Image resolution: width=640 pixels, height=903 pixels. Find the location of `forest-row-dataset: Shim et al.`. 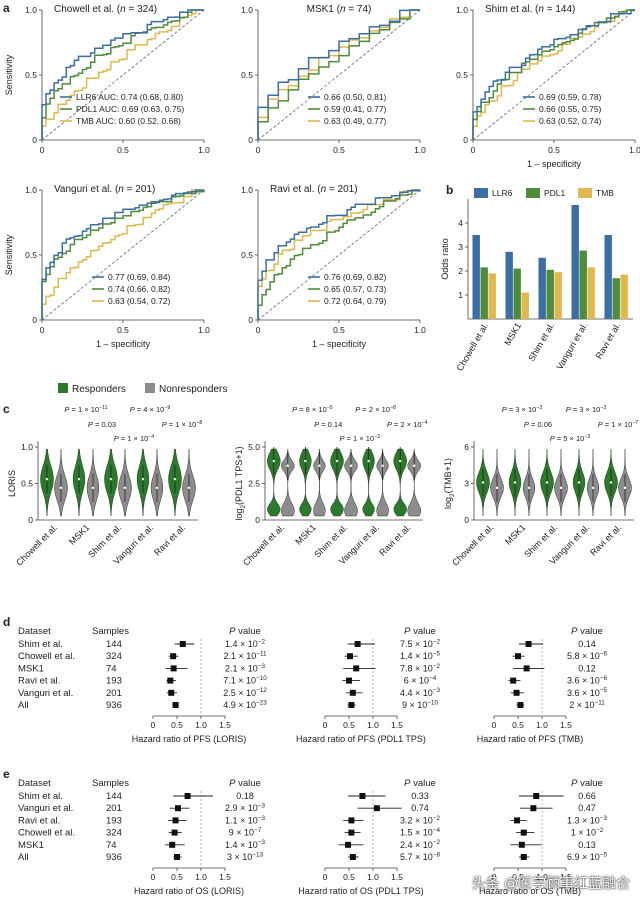

forest-row-dataset: Shim et al. is located at coordinates (40, 796).